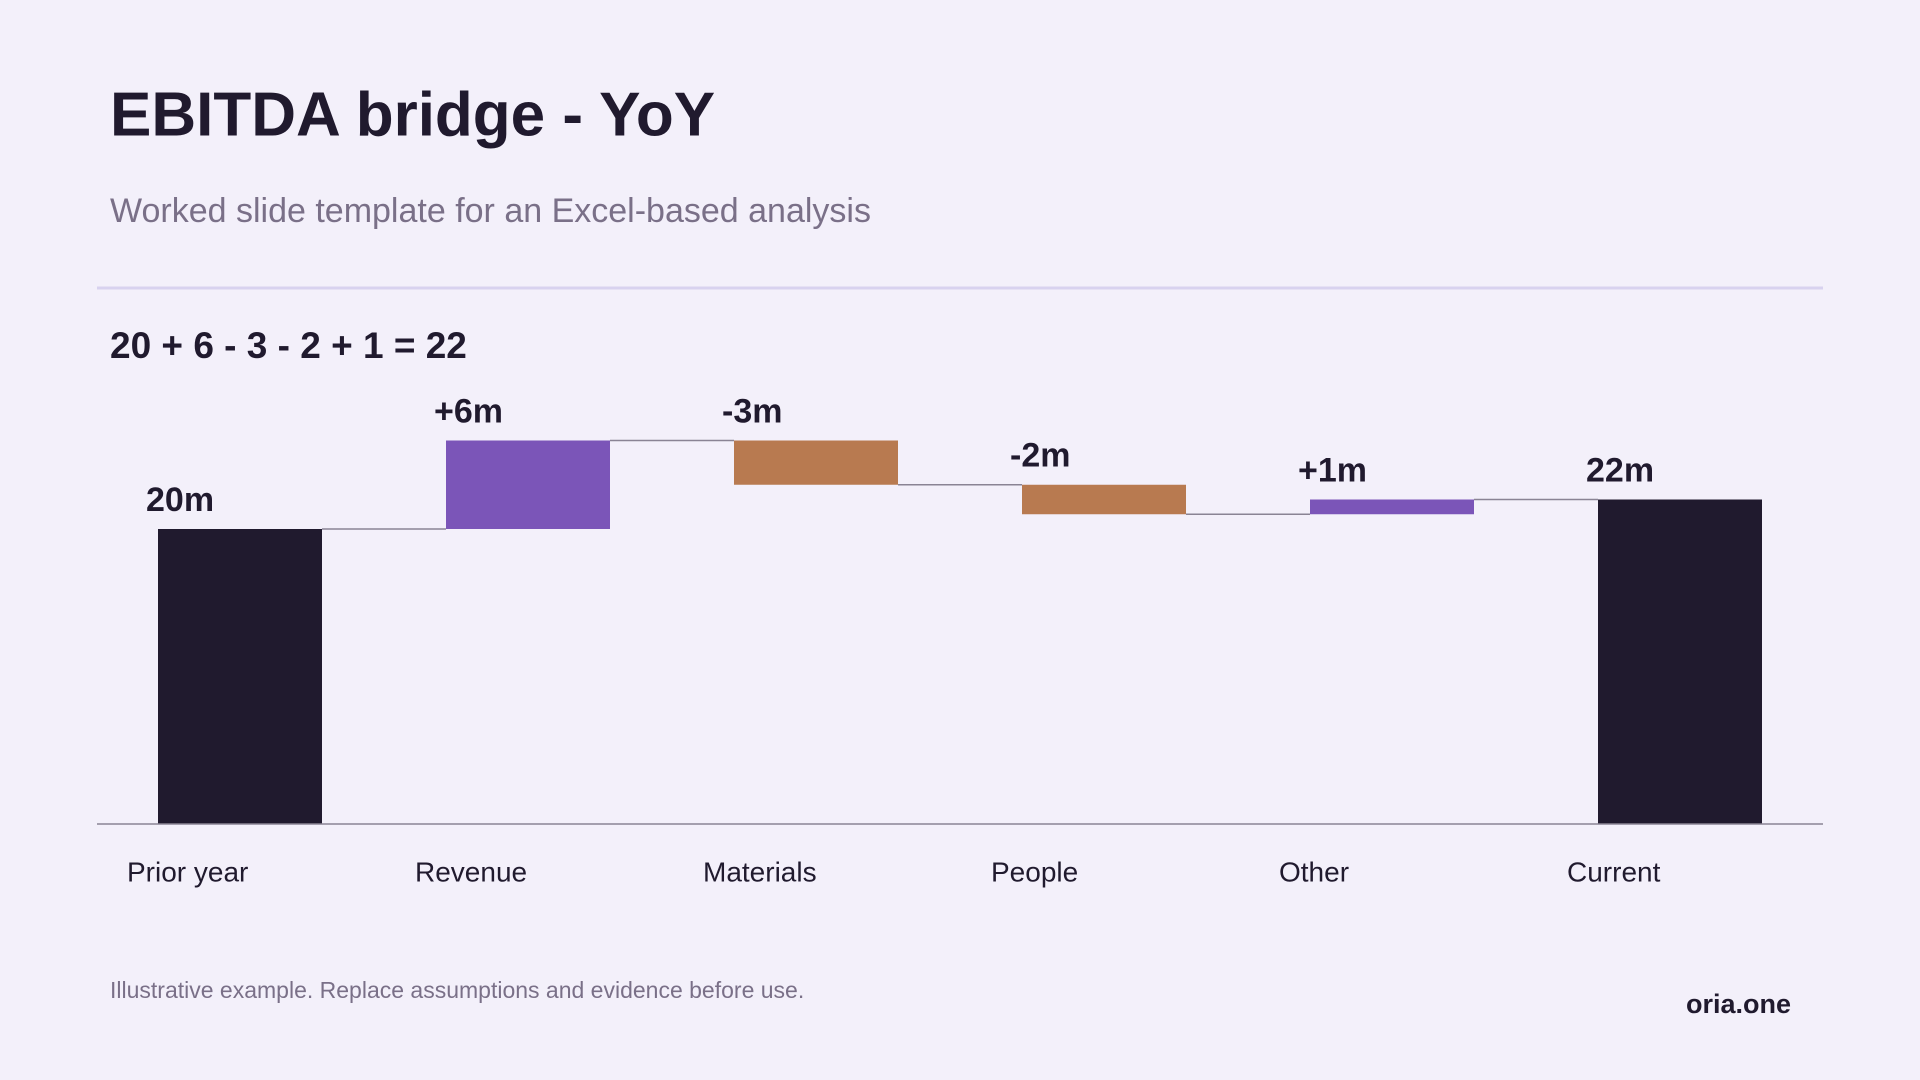 This screenshot has width=1920, height=1080. Describe the element at coordinates (288, 345) in the screenshot. I see `equation: 20 + 6 - 3 - 2 + 1 = 22` at that location.